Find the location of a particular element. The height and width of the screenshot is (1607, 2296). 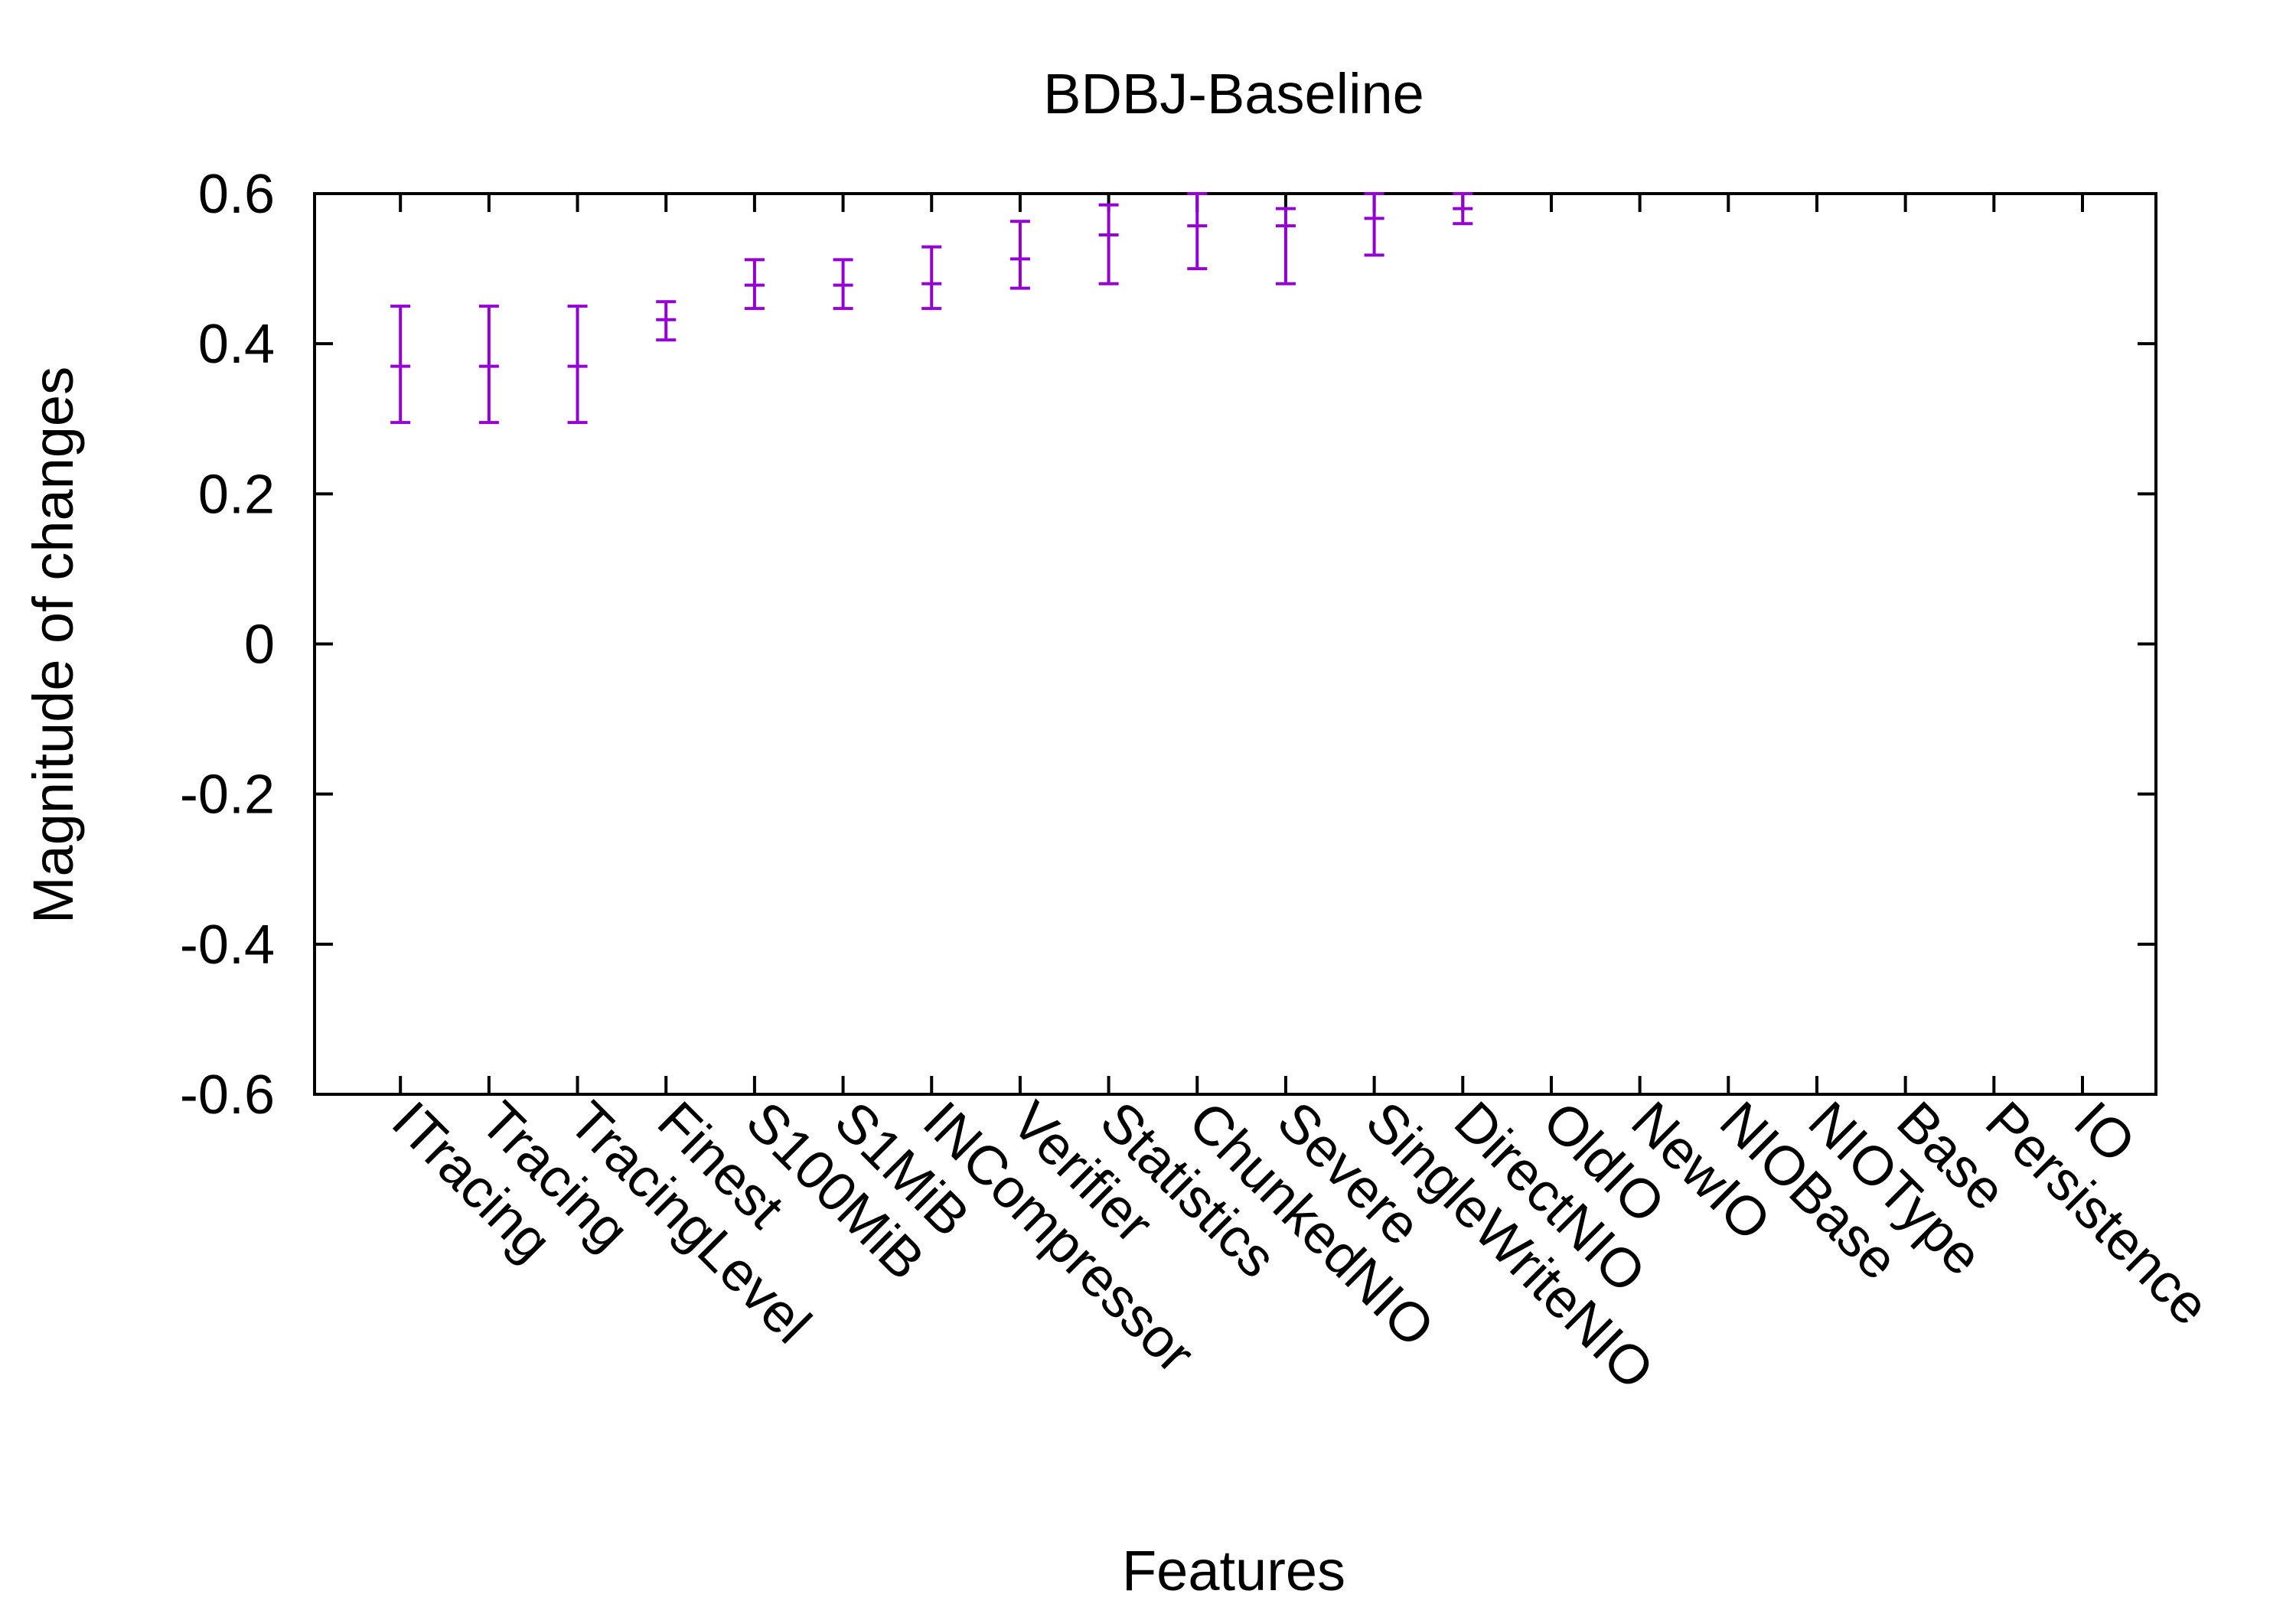

error-bar-series is located at coordinates (931, 308).